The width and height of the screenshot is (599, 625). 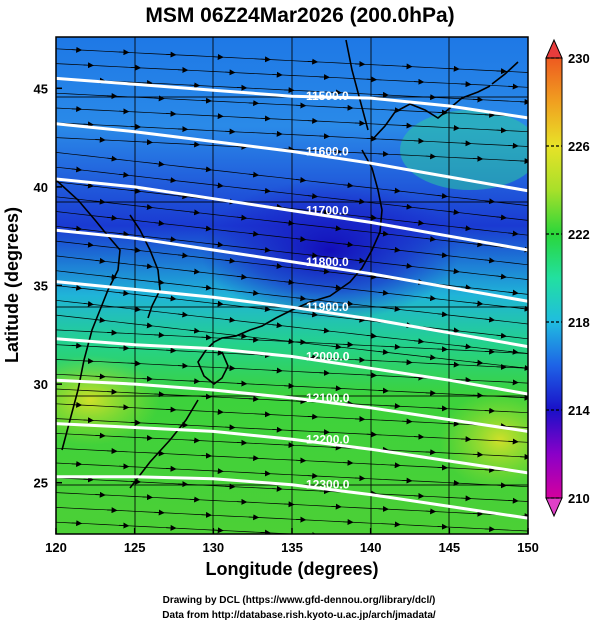 I want to click on x-tick-label: 125, so click(x=135, y=547).